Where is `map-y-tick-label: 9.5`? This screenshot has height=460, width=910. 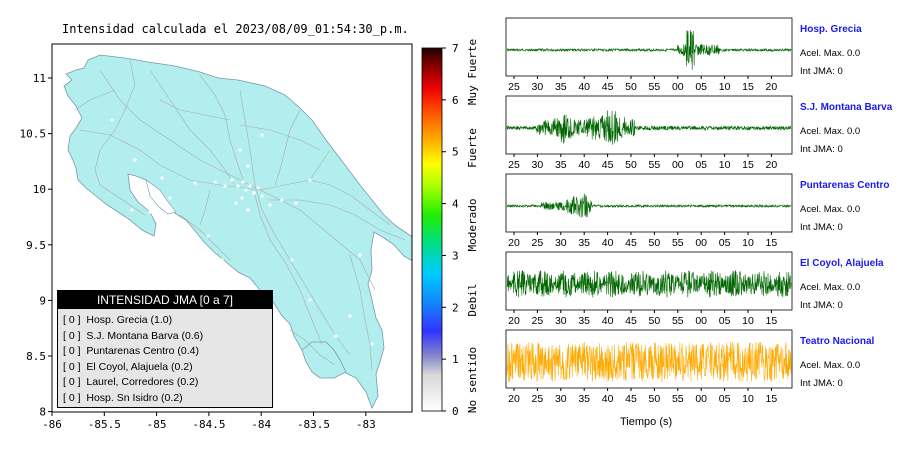 map-y-tick-label: 9.5 is located at coordinates (36, 245).